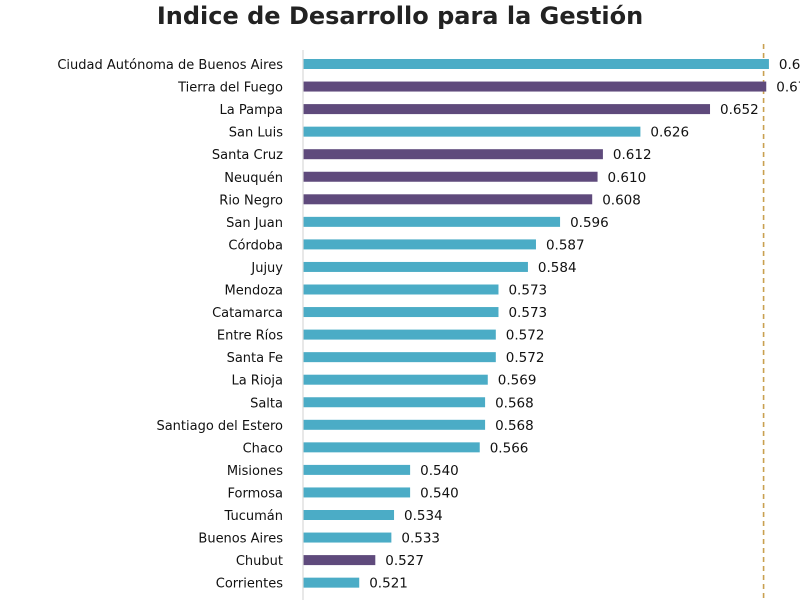 The image size is (800, 600). Describe the element at coordinates (788, 88) in the screenshot. I see `value-label: 0.673` at that location.